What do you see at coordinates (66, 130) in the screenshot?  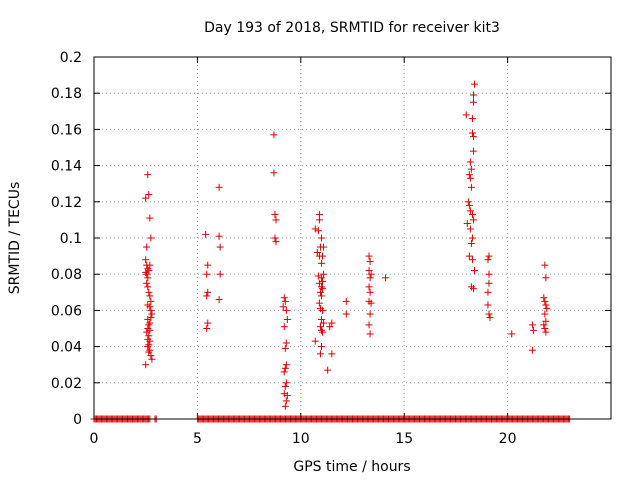 I see `y-tick-label: 0.16` at bounding box center [66, 130].